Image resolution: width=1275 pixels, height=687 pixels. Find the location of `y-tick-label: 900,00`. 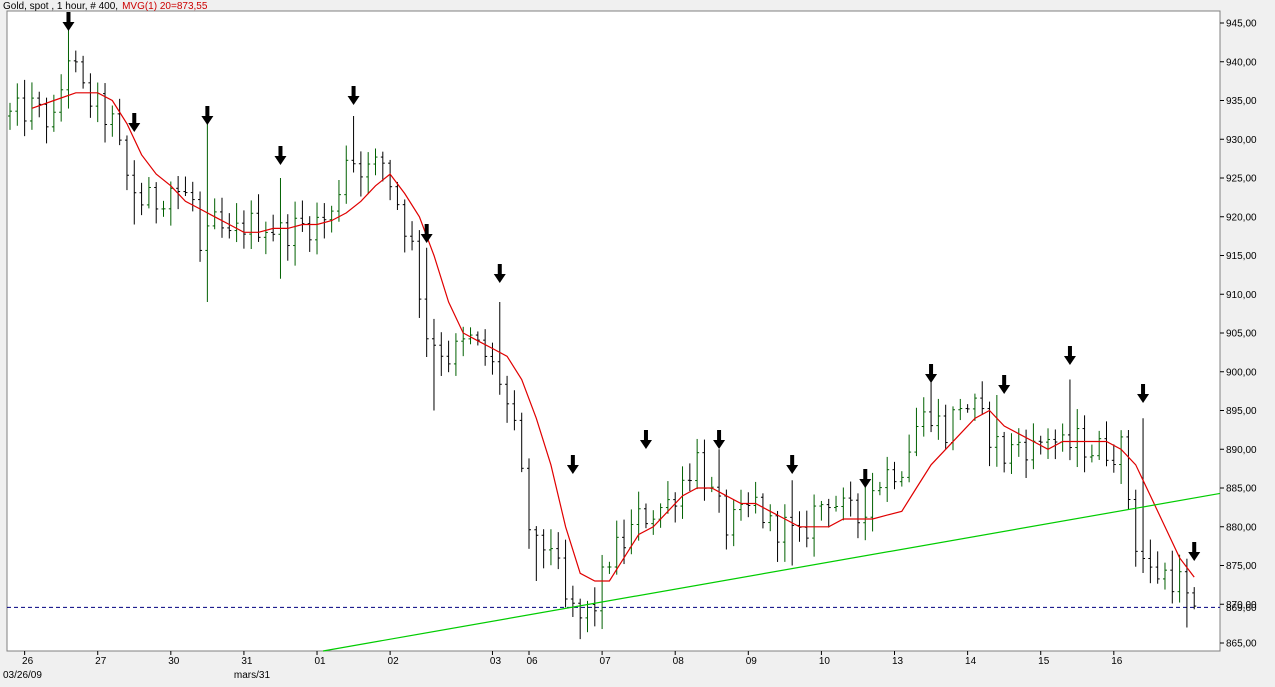

y-tick-label: 900,00 is located at coordinates (1241, 372).